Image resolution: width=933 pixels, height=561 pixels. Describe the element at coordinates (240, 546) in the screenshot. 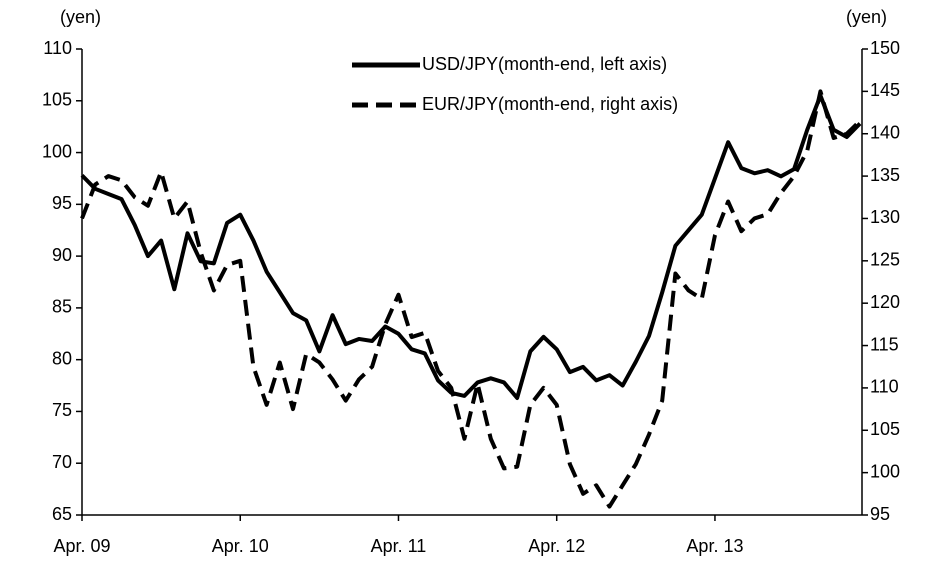

I see `x-tick-label: Apr. 10` at that location.